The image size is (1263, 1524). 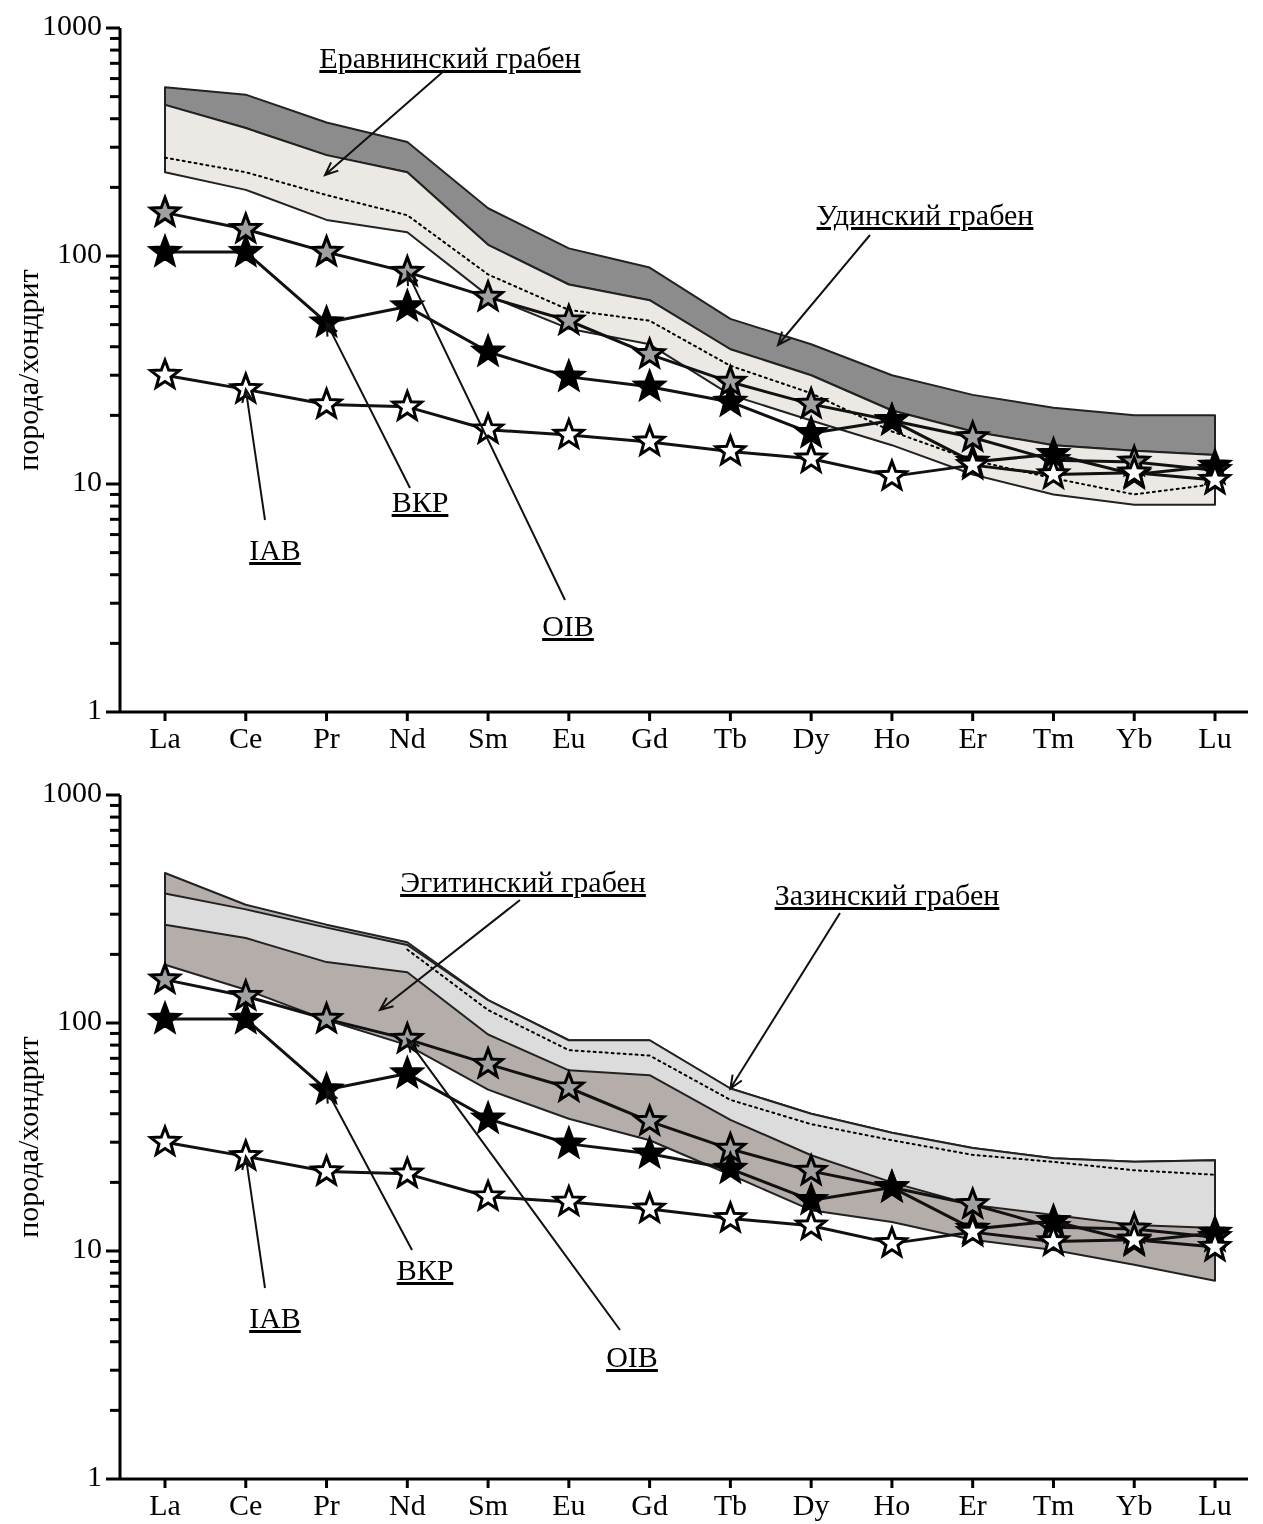 I want to click on annotation: Удинский грабен, so click(x=925, y=214).